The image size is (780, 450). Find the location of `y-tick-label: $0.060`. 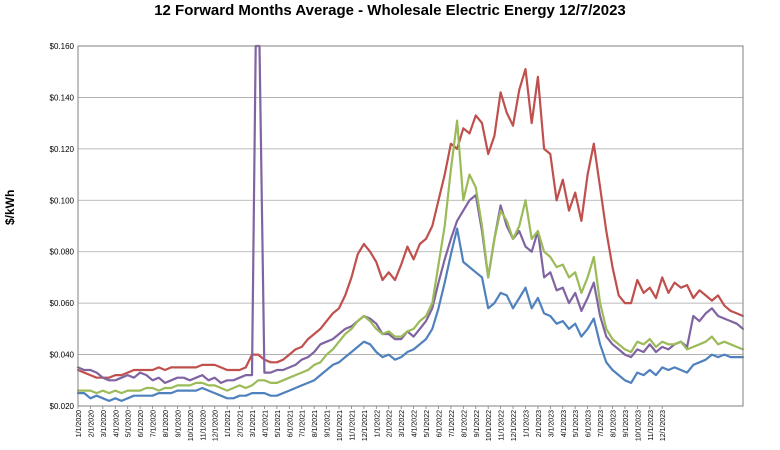

y-tick-label: $0.060 is located at coordinates (62, 303).